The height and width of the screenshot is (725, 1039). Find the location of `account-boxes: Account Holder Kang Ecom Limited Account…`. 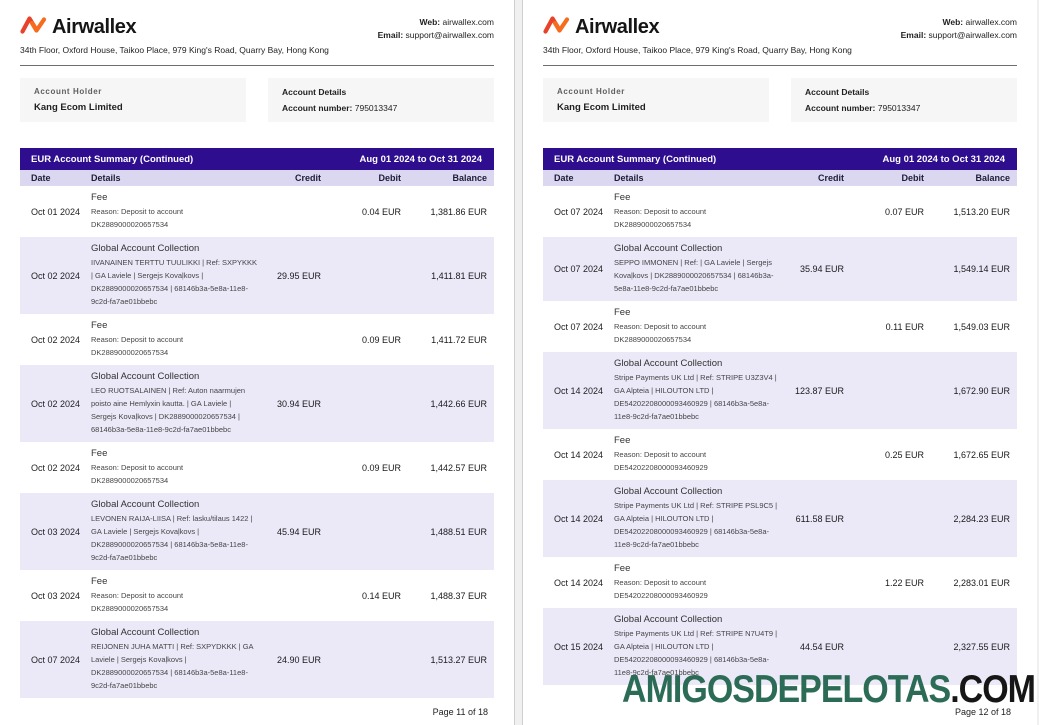

account-boxes: Account Holder Kang Ecom Limited Account… is located at coordinates (780, 100).